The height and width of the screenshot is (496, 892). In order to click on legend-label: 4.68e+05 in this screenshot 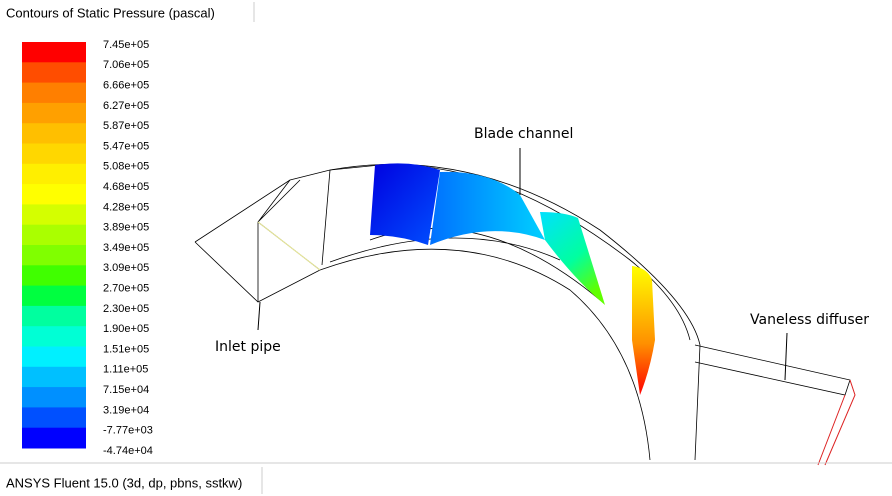, I will do `click(126, 187)`.